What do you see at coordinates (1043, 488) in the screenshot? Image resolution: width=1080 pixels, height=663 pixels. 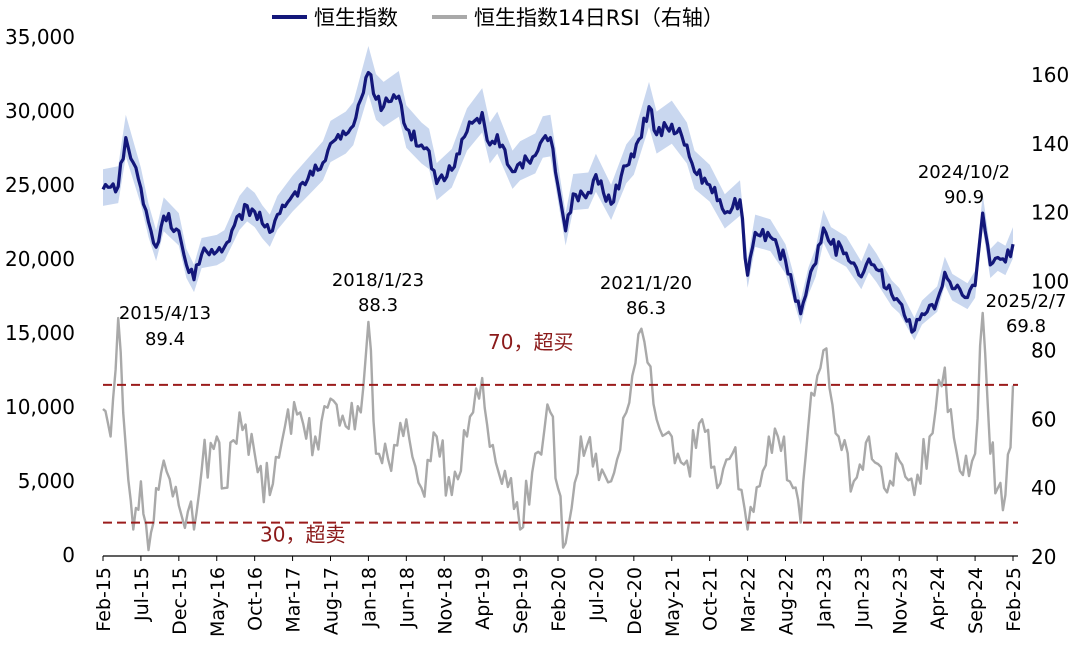 I see `y-right-tick-label: 40` at bounding box center [1043, 488].